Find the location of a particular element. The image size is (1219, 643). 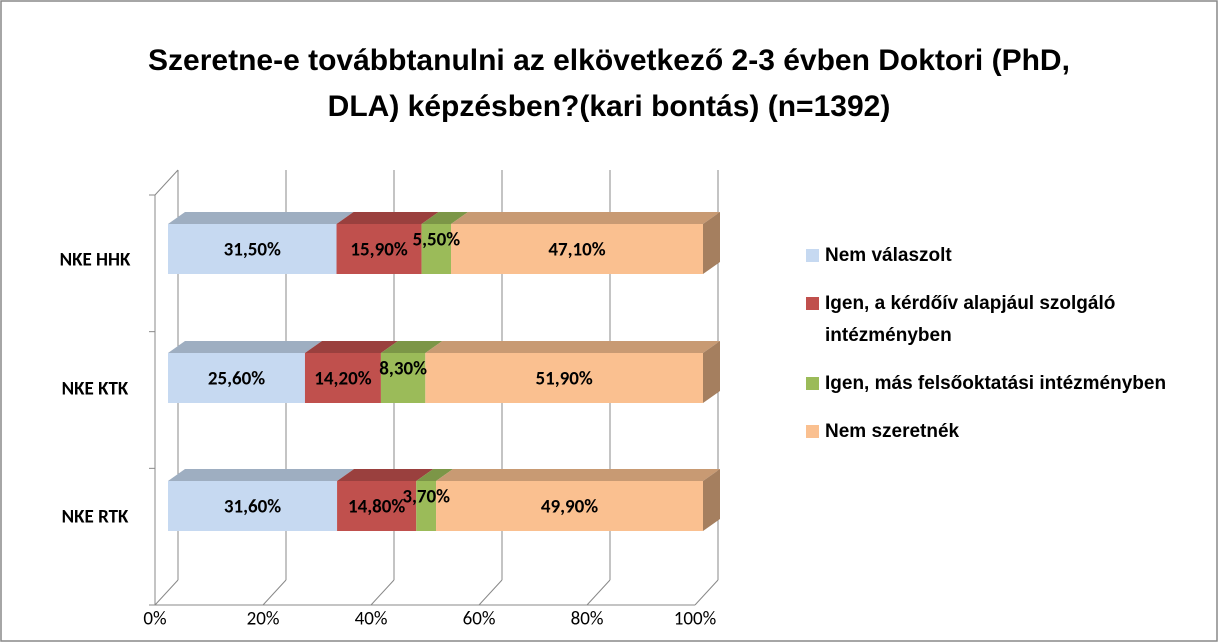

y-tick-label: NKE RTK is located at coordinates (95, 517).